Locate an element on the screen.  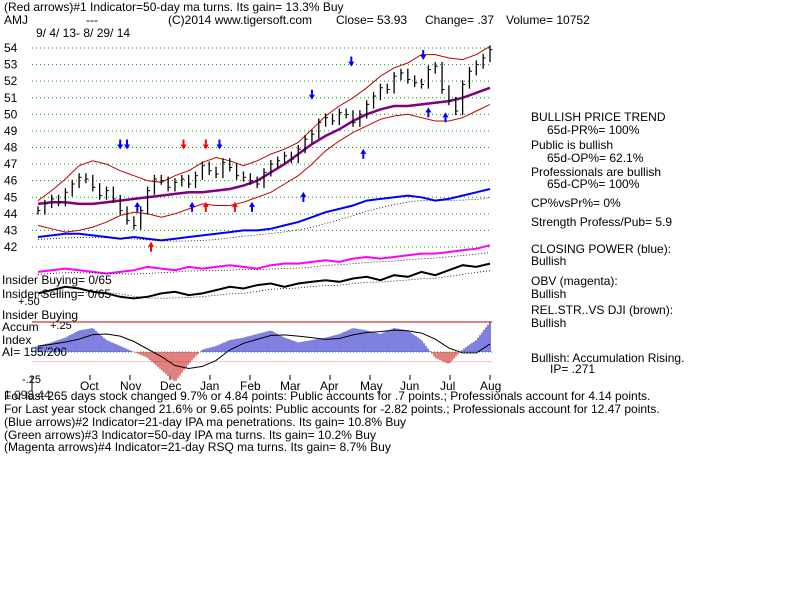
change-label: Change= .37 is located at coordinates (460, 20).